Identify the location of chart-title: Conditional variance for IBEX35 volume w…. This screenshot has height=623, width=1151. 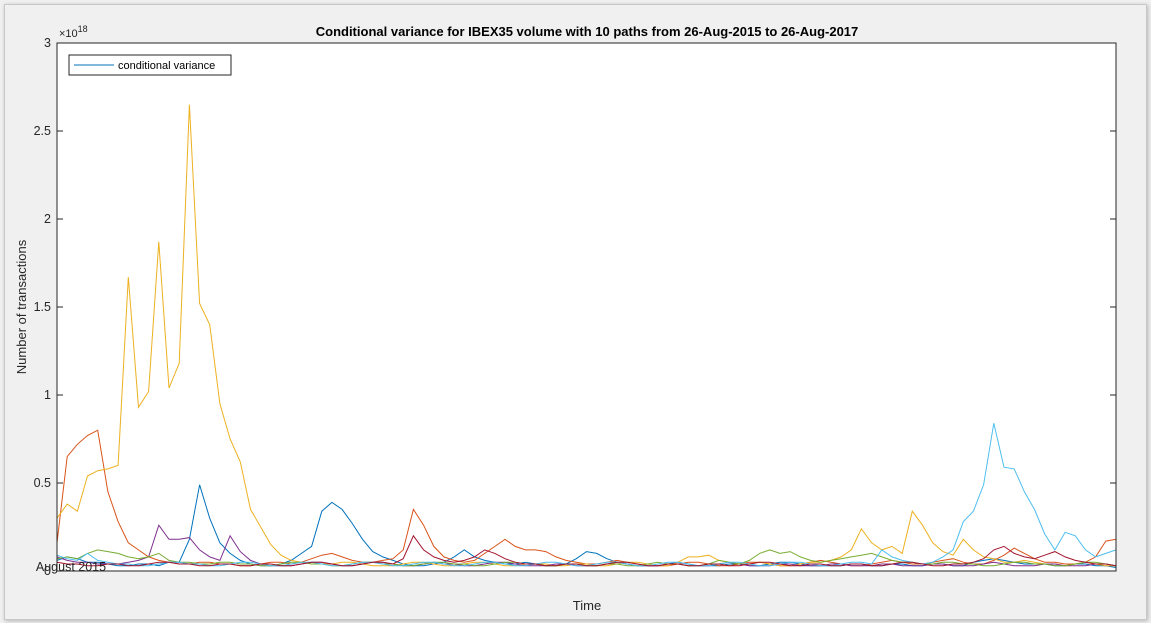
(587, 31).